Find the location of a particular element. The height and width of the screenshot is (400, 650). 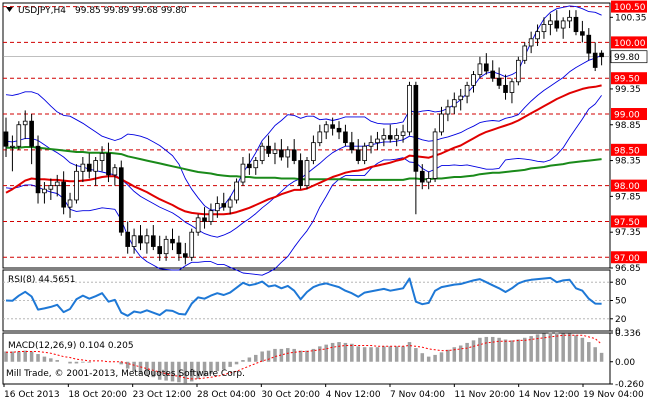

rsi-tick-label: 80 is located at coordinates (621, 283).